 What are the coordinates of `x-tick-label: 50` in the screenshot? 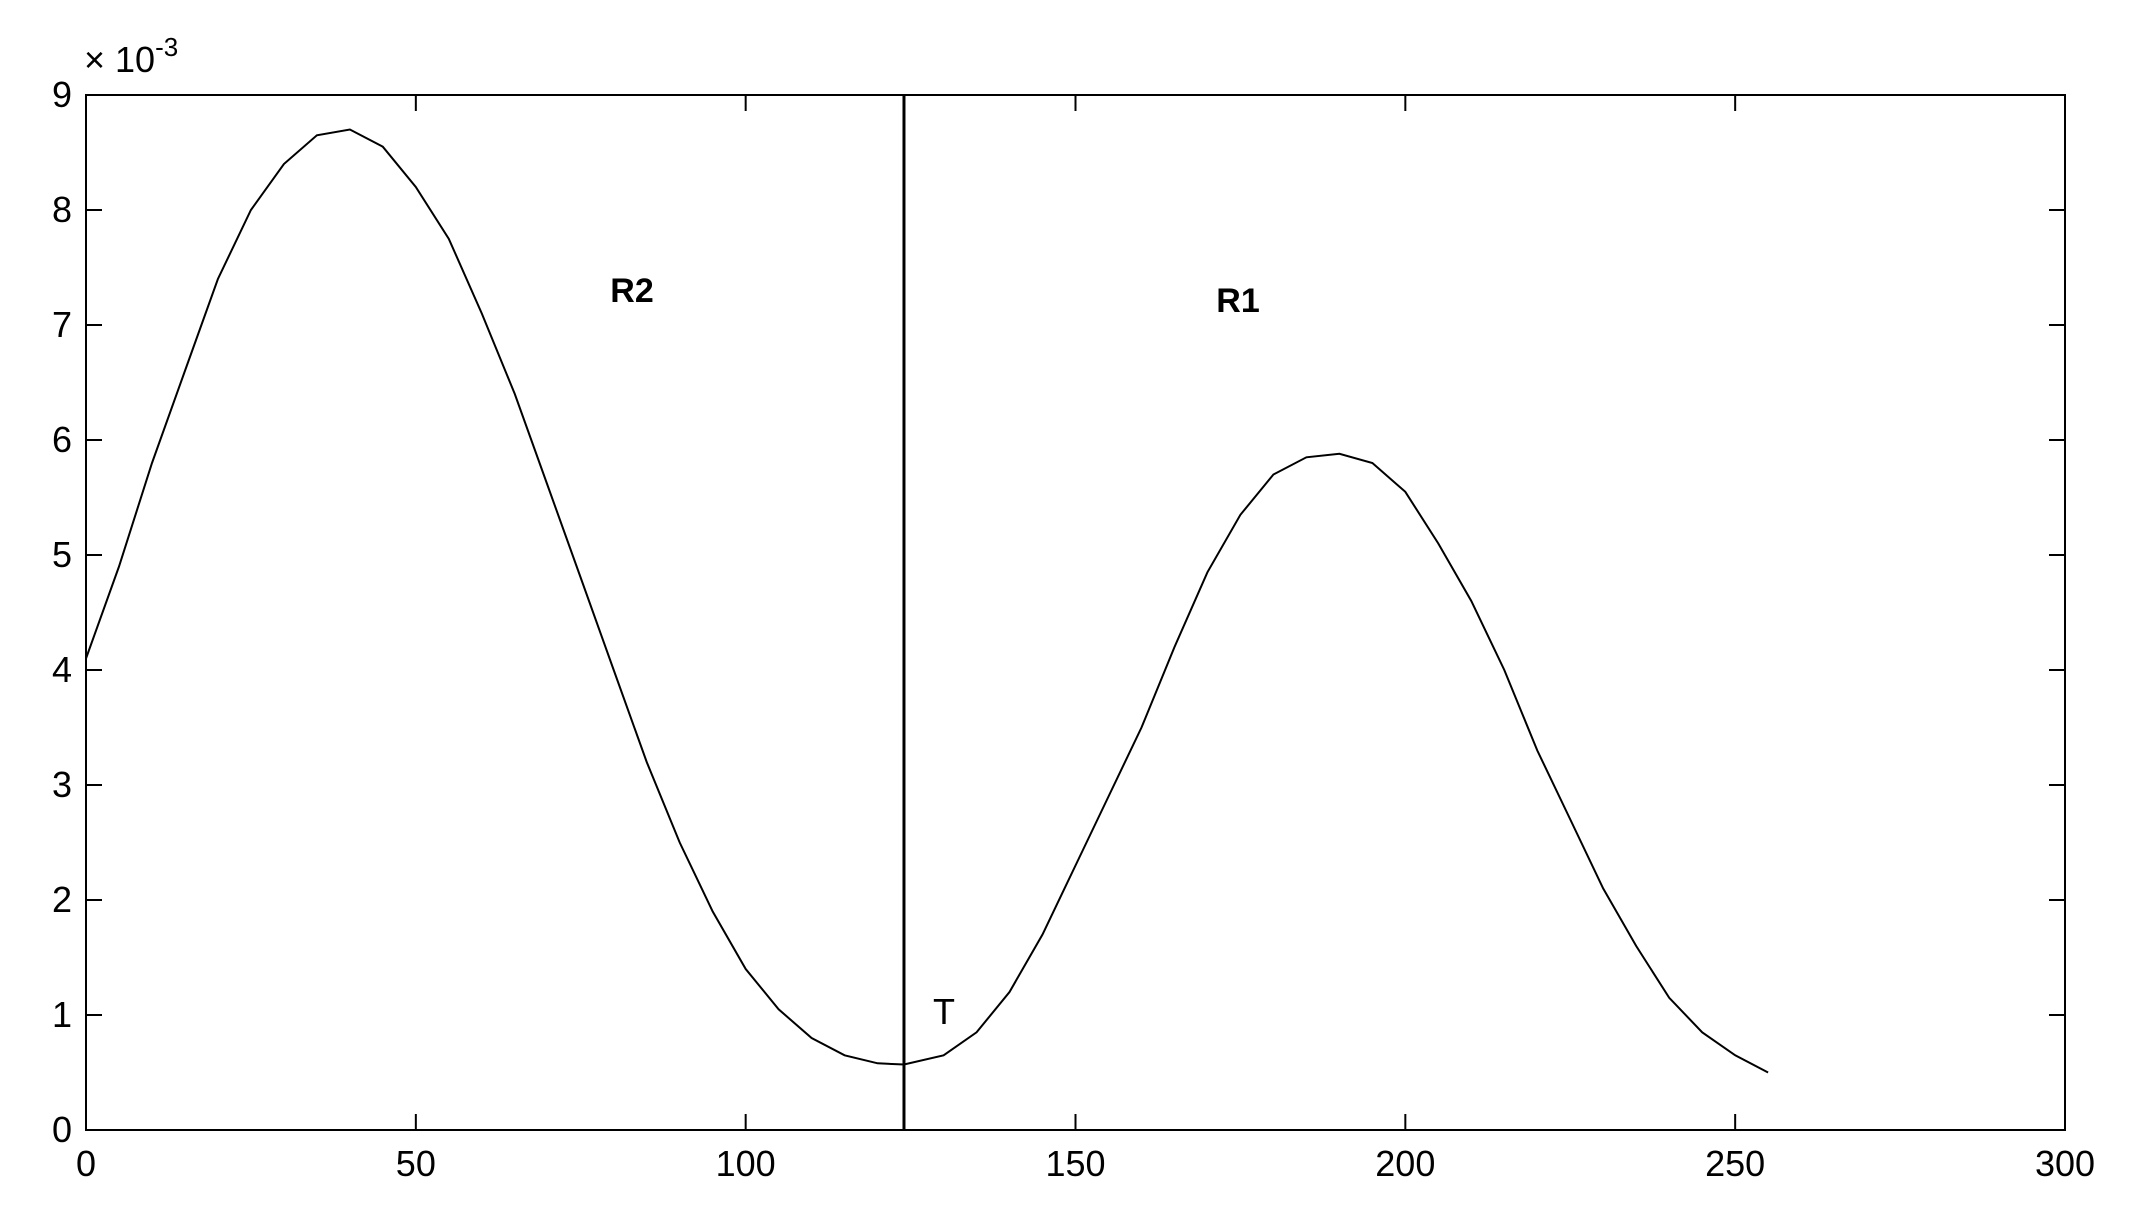 It's located at (416, 1163).